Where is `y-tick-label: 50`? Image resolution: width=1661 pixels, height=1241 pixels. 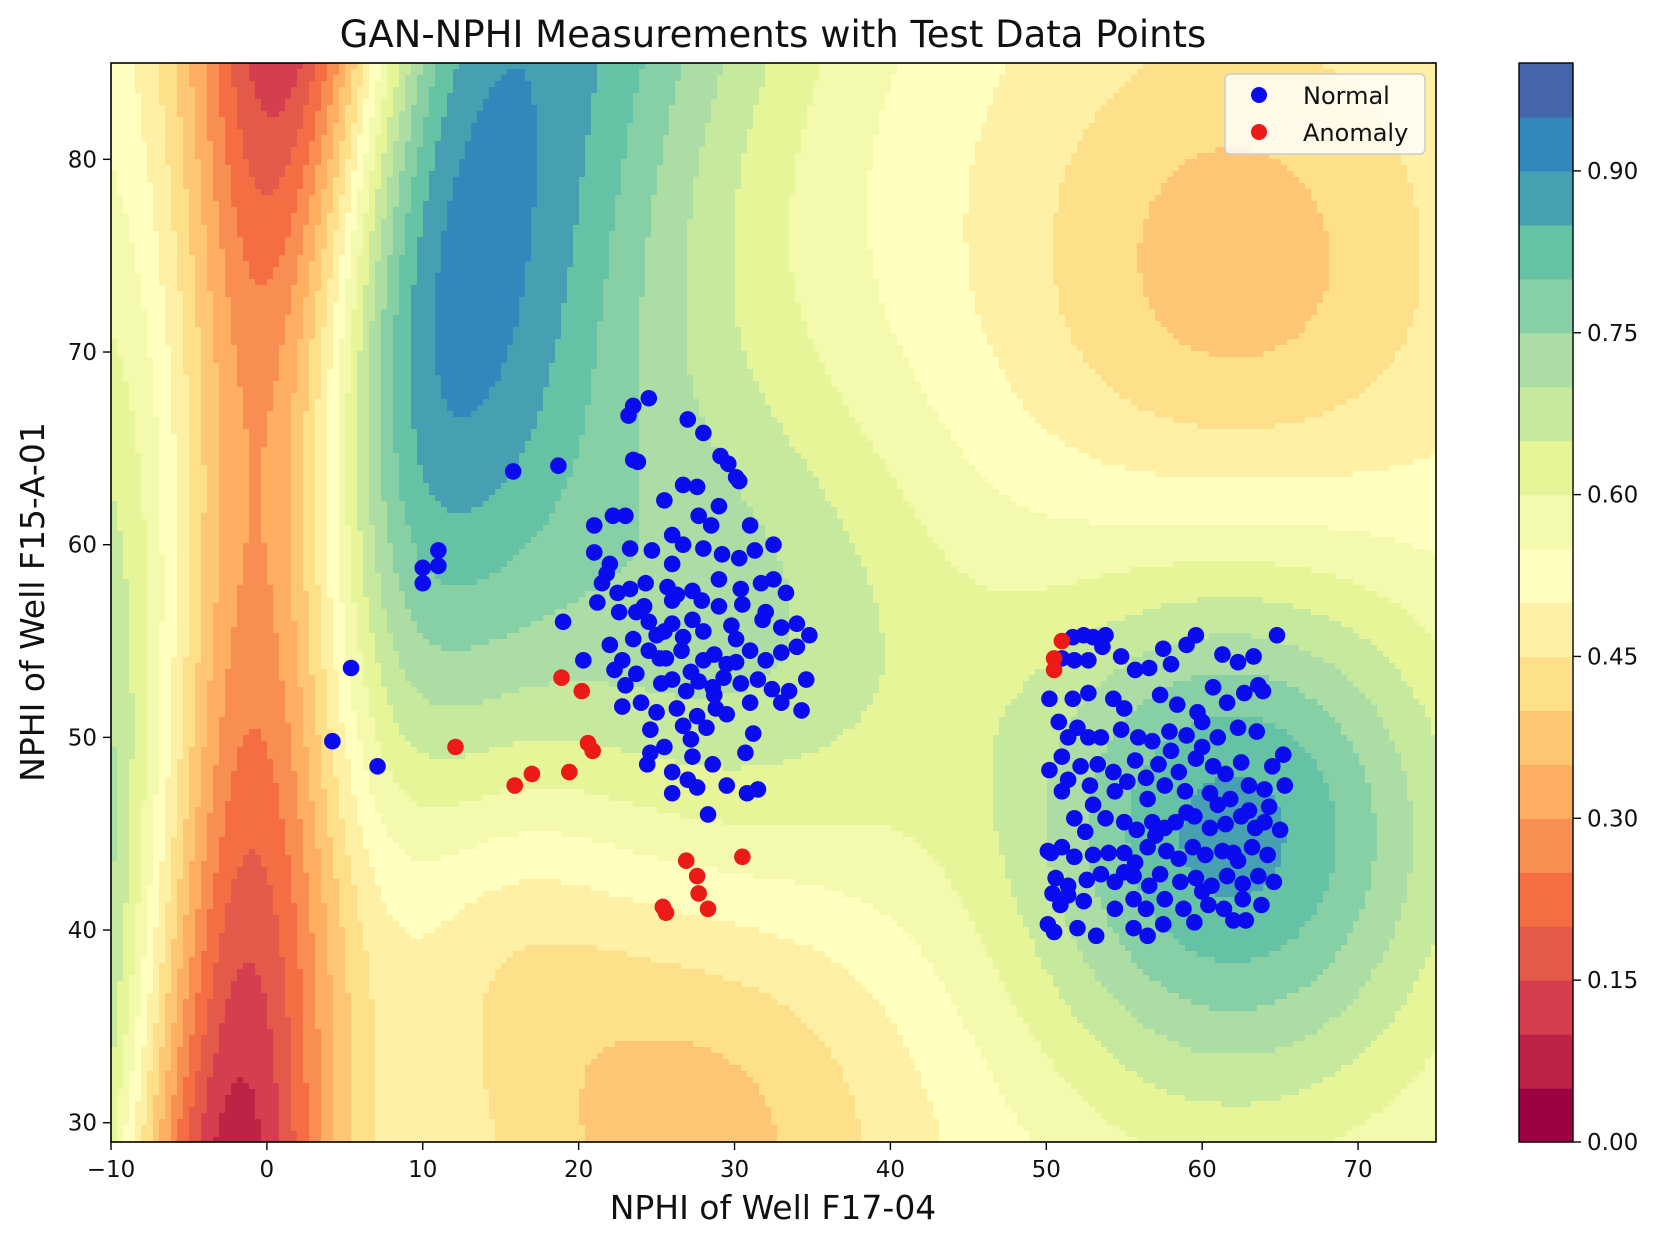 y-tick-label: 50 is located at coordinates (82, 738).